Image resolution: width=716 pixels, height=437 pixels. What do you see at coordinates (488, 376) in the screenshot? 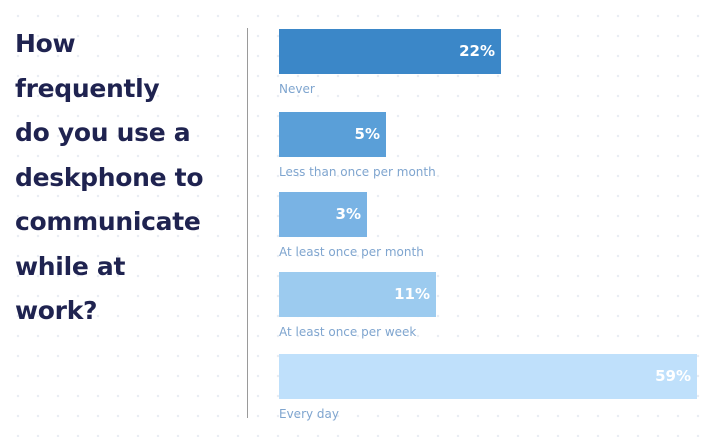
I see `bar: 59%` at bounding box center [488, 376].